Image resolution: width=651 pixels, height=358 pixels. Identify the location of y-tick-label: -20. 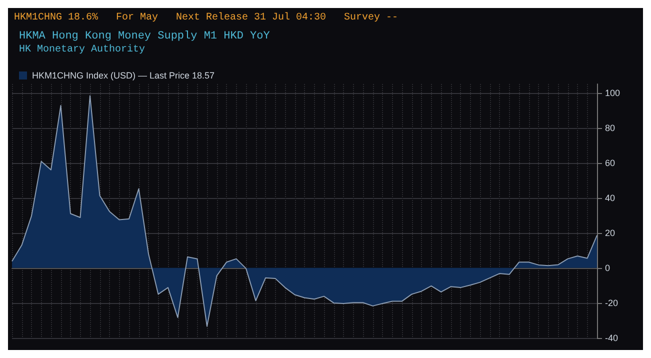
(611, 303).